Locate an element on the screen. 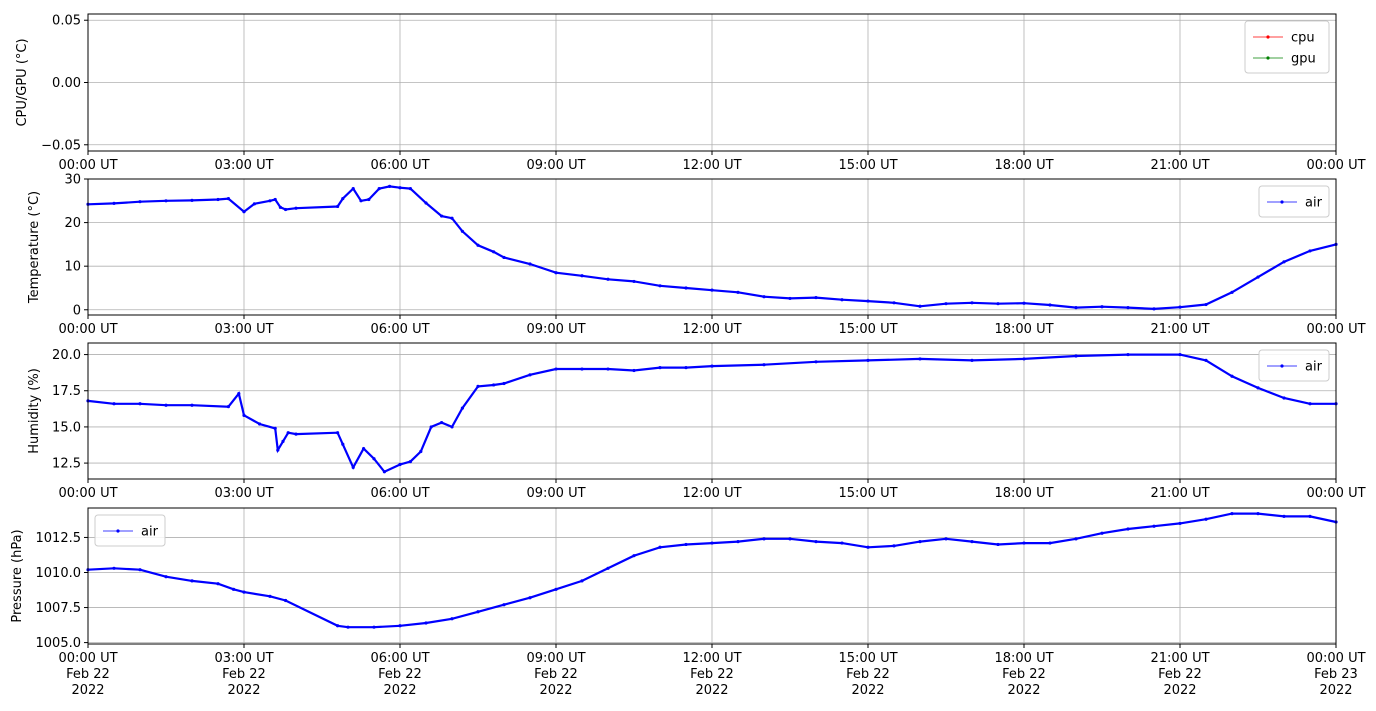 The width and height of the screenshot is (1376, 711). legend: cpu gpu is located at coordinates (1287, 47).